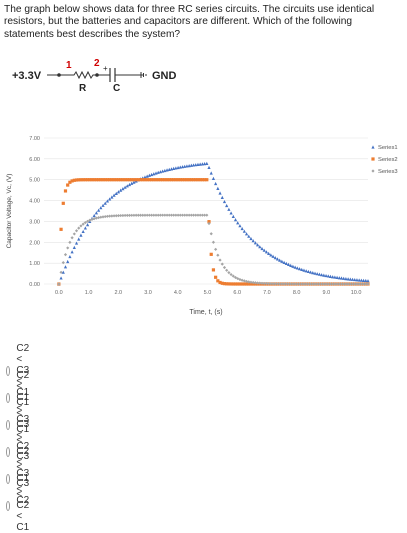  I want to click on x-tick-label: 10.0, so click(356, 293).